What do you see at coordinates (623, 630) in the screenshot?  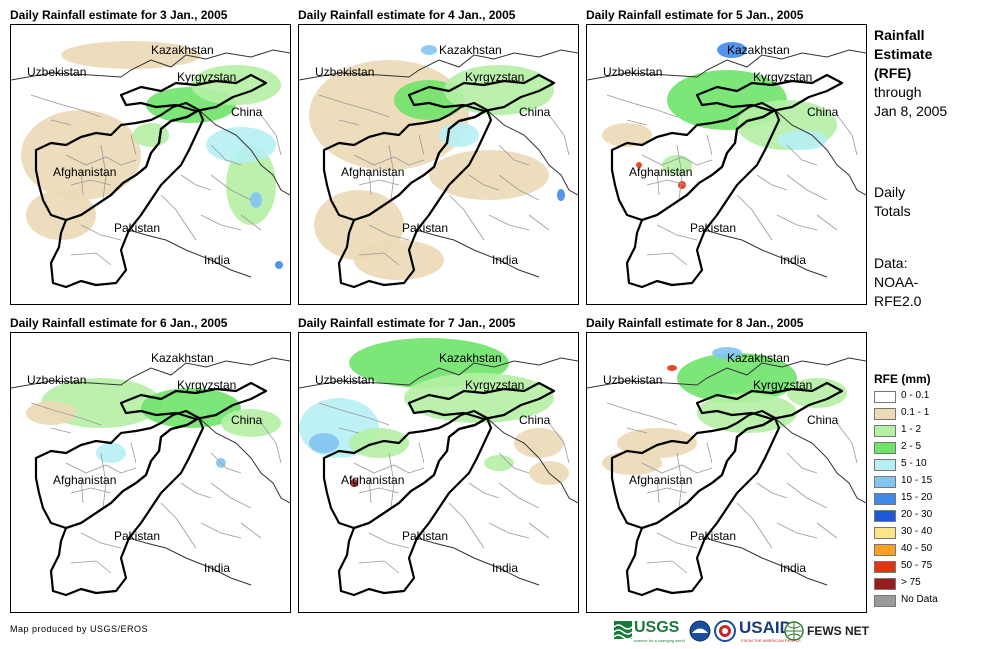 I see `usgs-wave-icon` at bounding box center [623, 630].